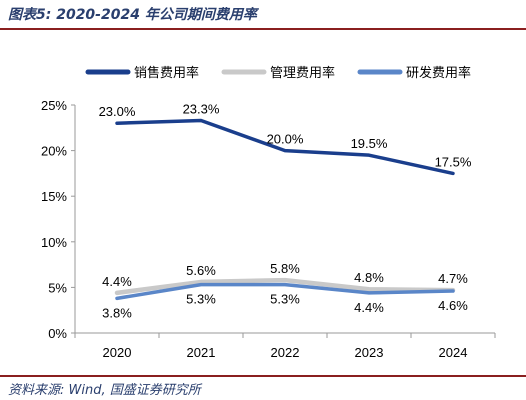 This screenshot has height=400, width=526. I want to click on y-tick-label: 20%, so click(54, 151).